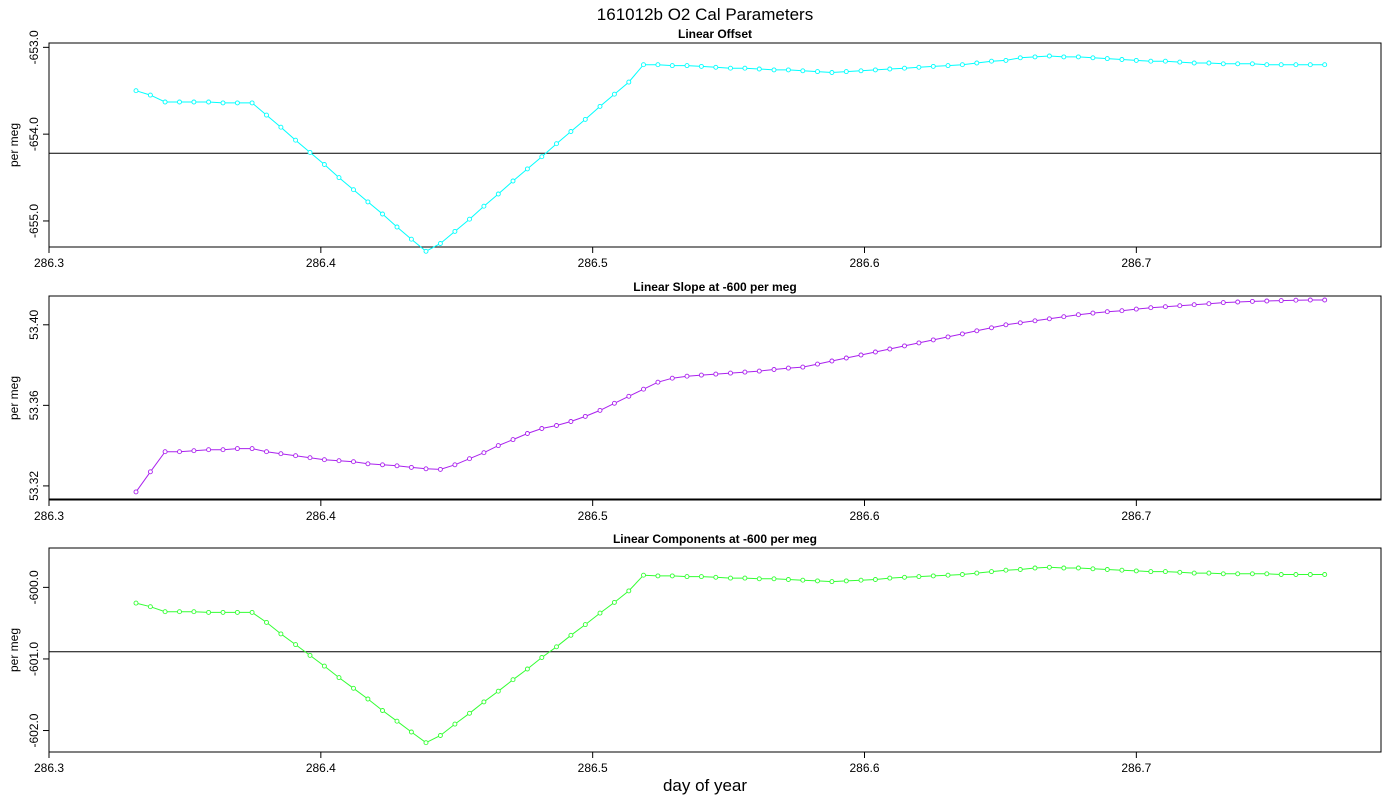 The height and width of the screenshot is (800, 1400). What do you see at coordinates (14, 145) in the screenshot?
I see `y-axis-title: per meg` at bounding box center [14, 145].